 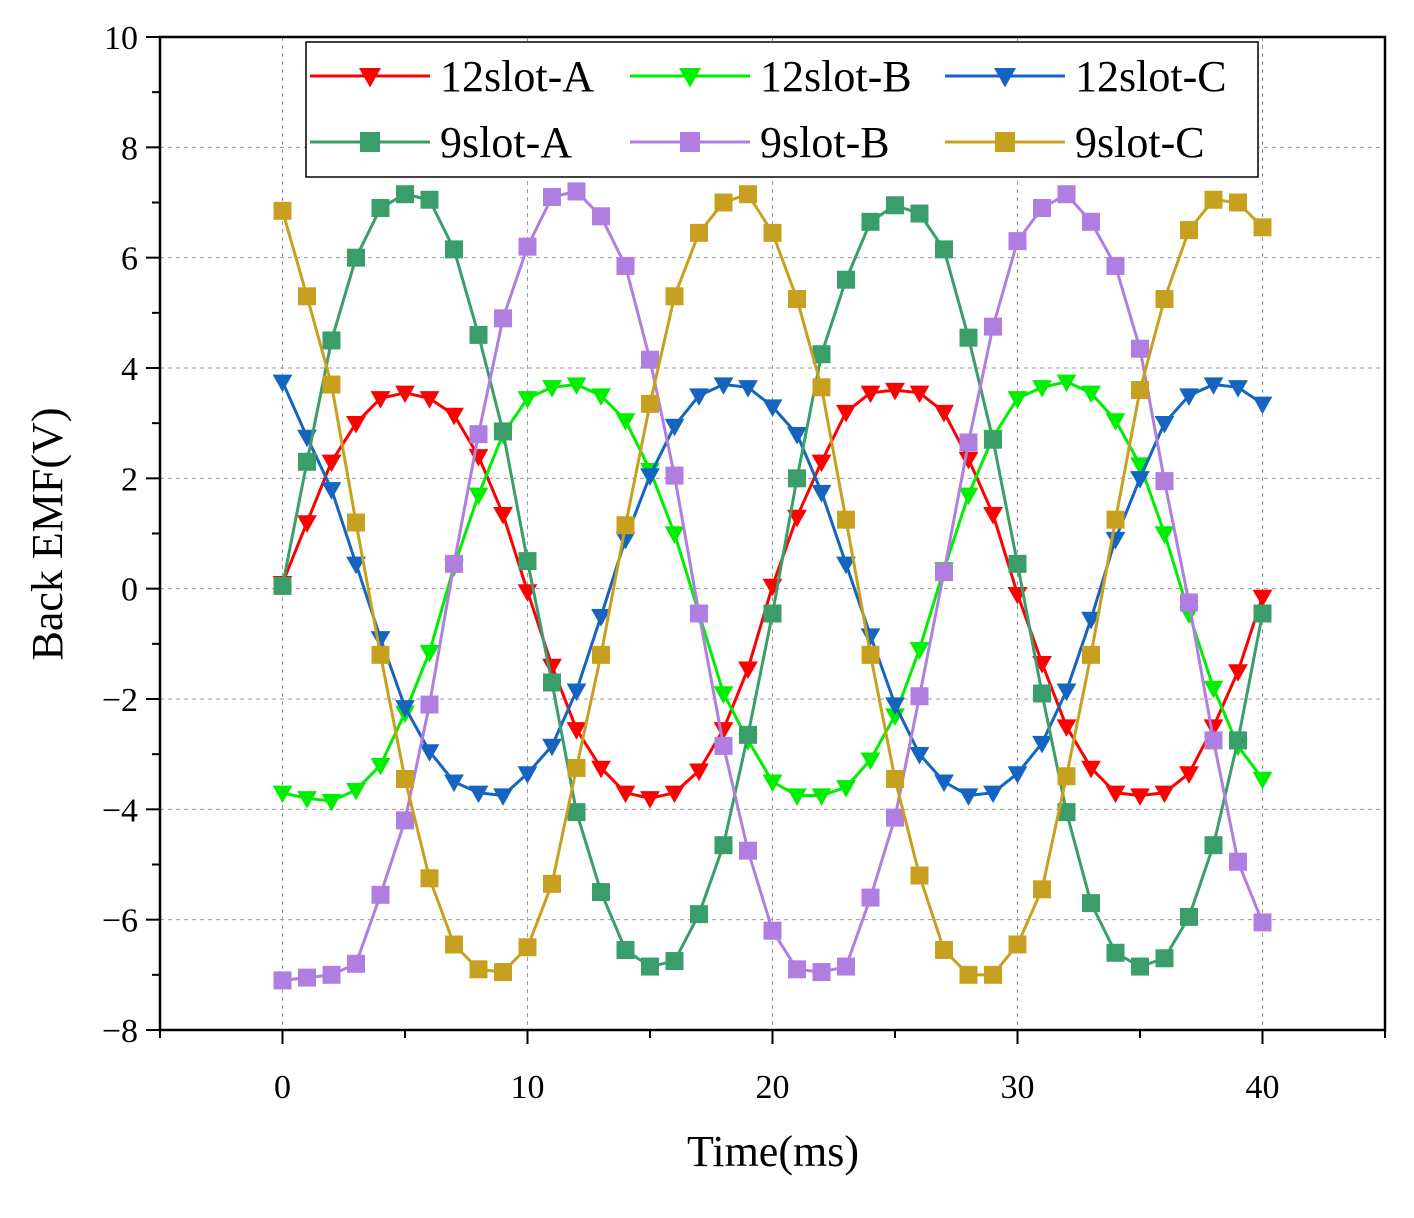 I want to click on legend-box, so click(x=782, y=109).